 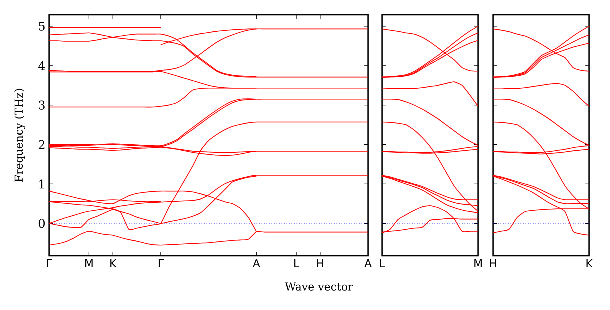 What do you see at coordinates (42, 65) in the screenshot?
I see `y-tick-label: 4` at bounding box center [42, 65].